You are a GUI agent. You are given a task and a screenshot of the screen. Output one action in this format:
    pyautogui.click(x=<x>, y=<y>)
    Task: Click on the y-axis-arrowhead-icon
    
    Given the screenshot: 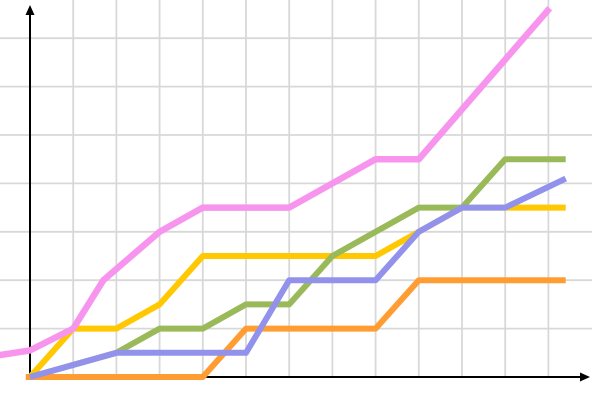 What is the action you would take?
    pyautogui.click(x=30, y=10)
    